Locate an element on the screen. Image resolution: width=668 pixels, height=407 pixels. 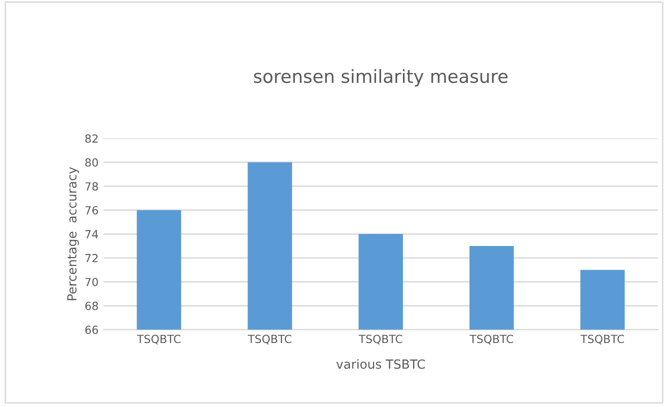
y-tick-label: 72 is located at coordinates (91, 258).